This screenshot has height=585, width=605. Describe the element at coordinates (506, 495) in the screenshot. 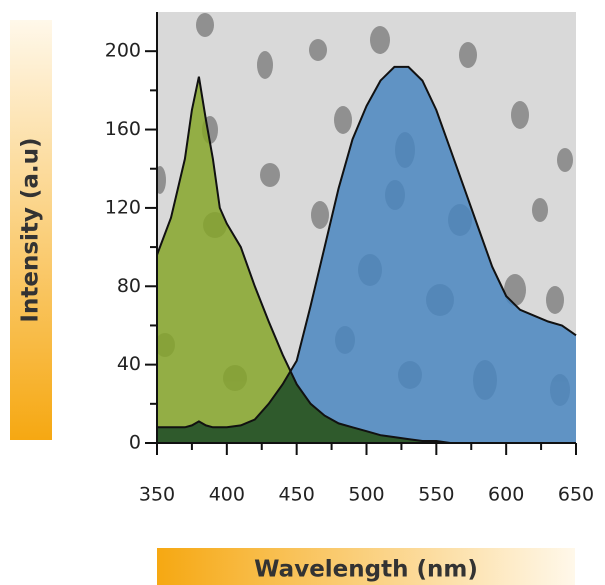

I see `x-tick-label: 600` at that location.